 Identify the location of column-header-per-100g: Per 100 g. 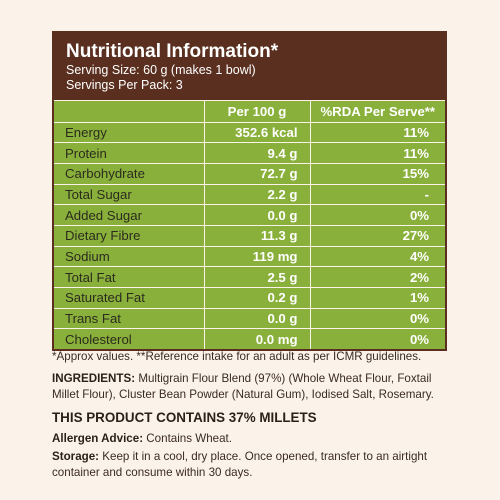
(257, 111).